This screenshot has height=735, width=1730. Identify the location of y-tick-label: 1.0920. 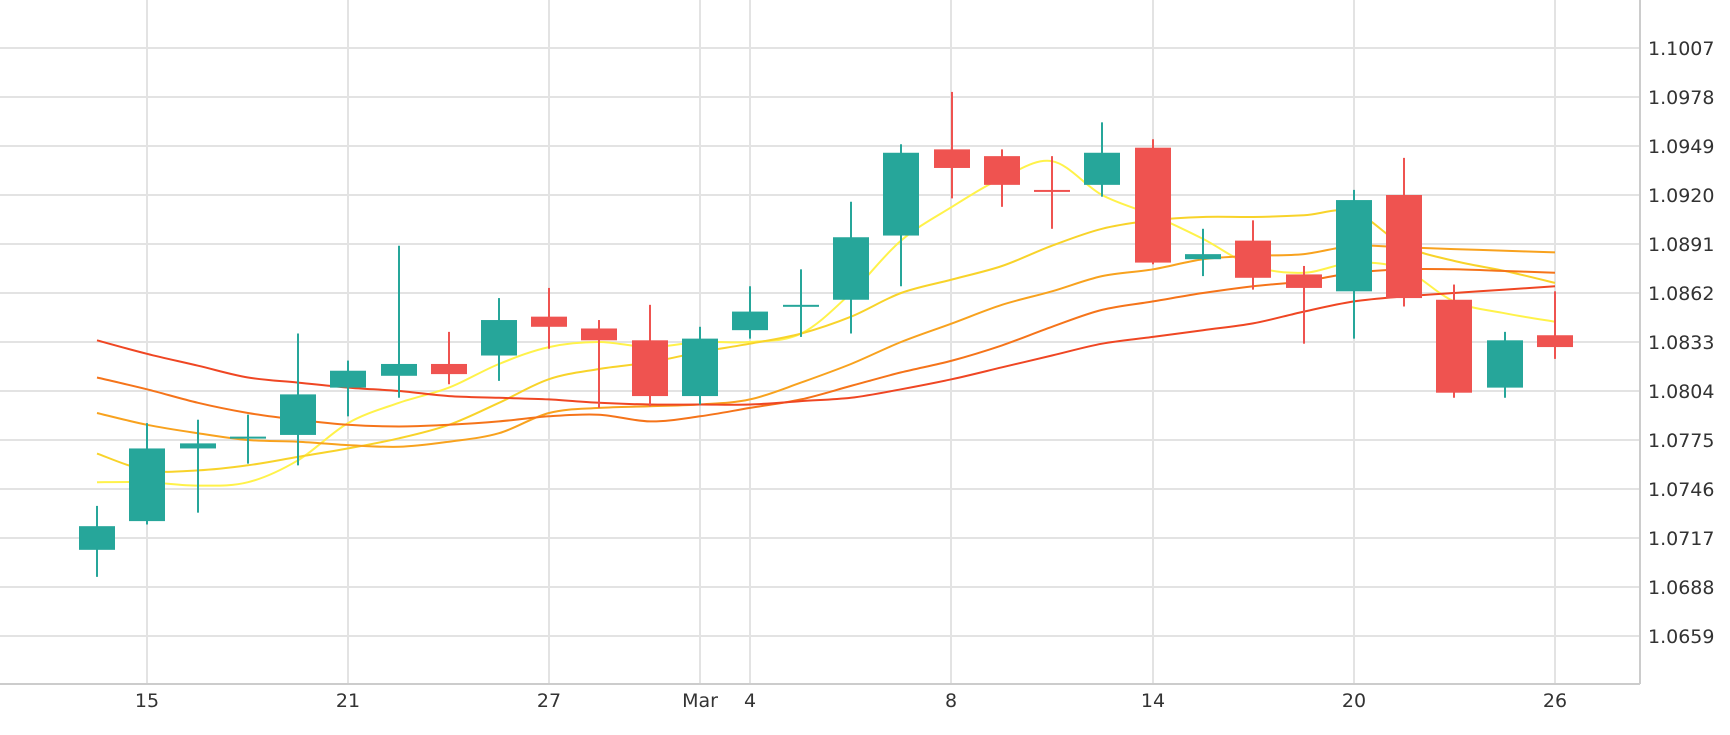
(1681, 196).